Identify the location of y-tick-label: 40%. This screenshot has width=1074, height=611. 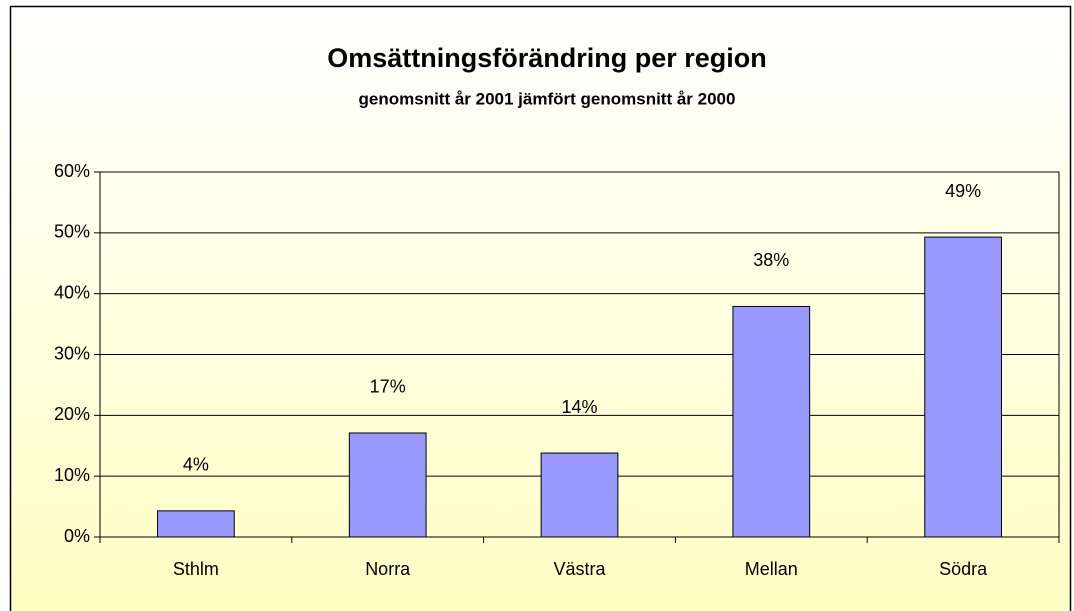
(72, 292).